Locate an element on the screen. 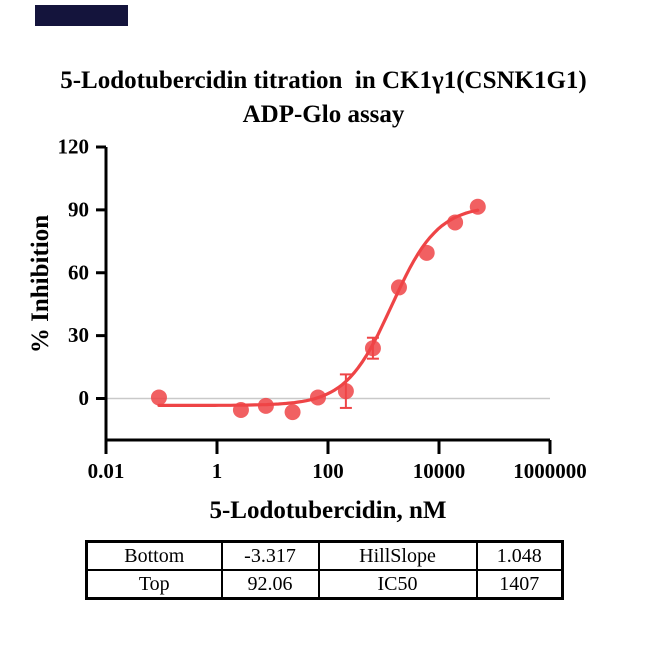 This screenshot has width=647, height=647. x-tick-label: 10000 is located at coordinates (439, 471).